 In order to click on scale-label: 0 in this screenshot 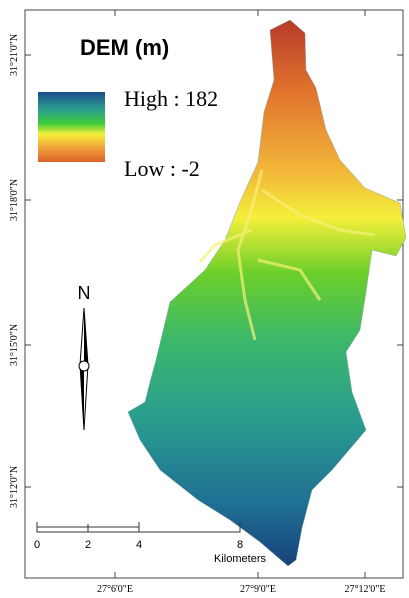, I will do `click(37, 545)`.